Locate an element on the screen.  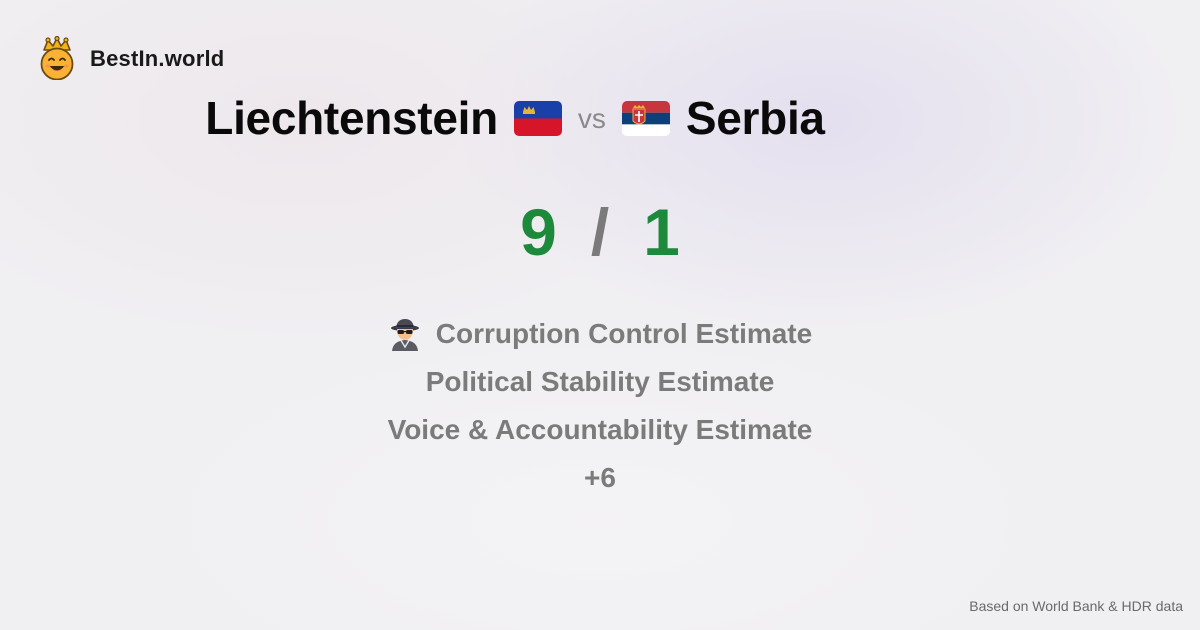
vs-label: vs is located at coordinates (591, 118).